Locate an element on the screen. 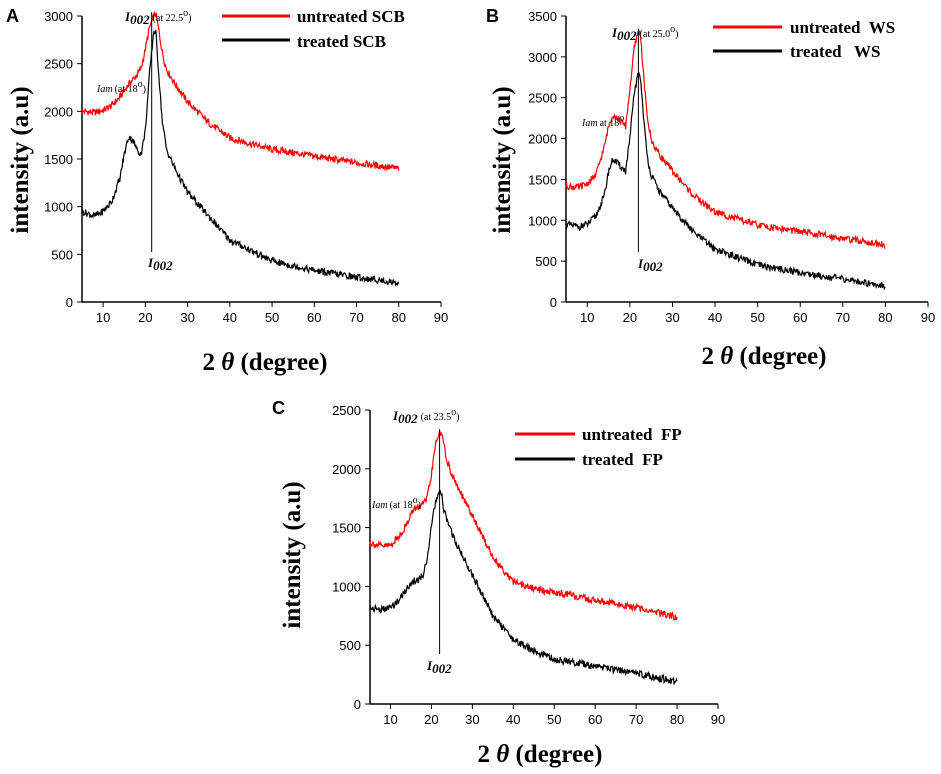  panel-c-series-untreated-line is located at coordinates (523, 525).